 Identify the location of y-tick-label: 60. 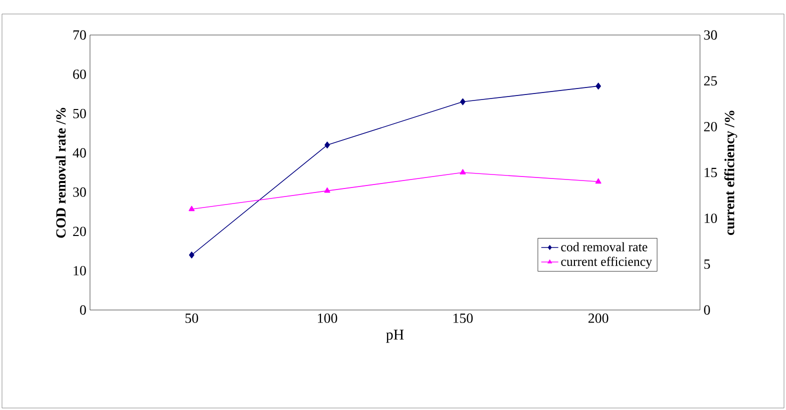
(79, 74).